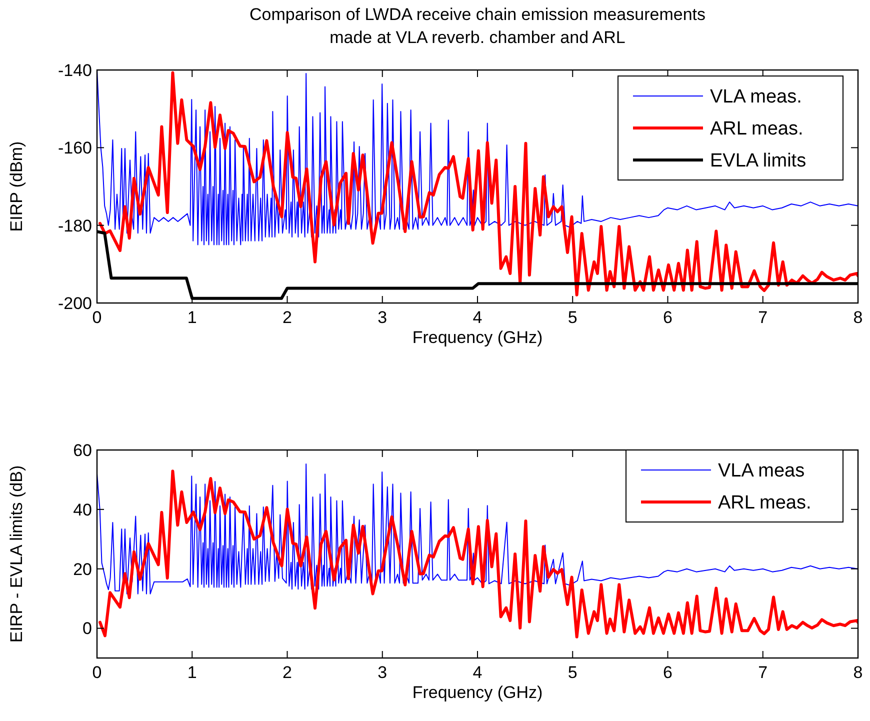  I want to click on legend-label: VLA meas., so click(756, 97).